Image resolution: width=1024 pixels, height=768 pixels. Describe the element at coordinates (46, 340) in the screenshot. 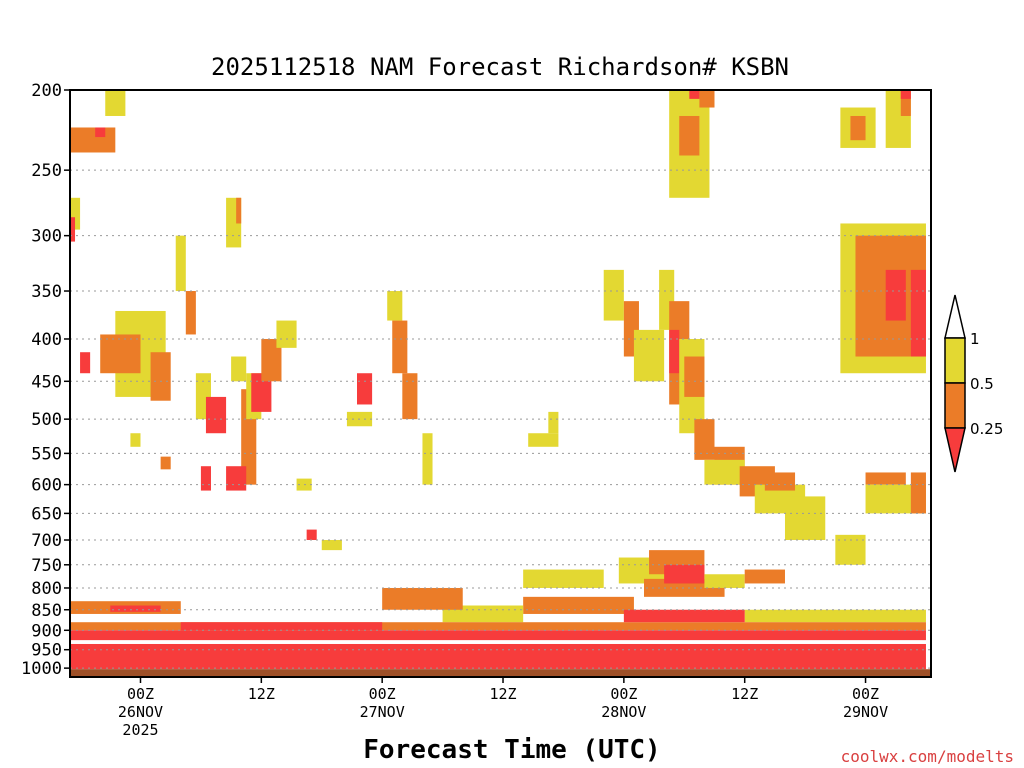

I see `y-tick-label: 400` at that location.